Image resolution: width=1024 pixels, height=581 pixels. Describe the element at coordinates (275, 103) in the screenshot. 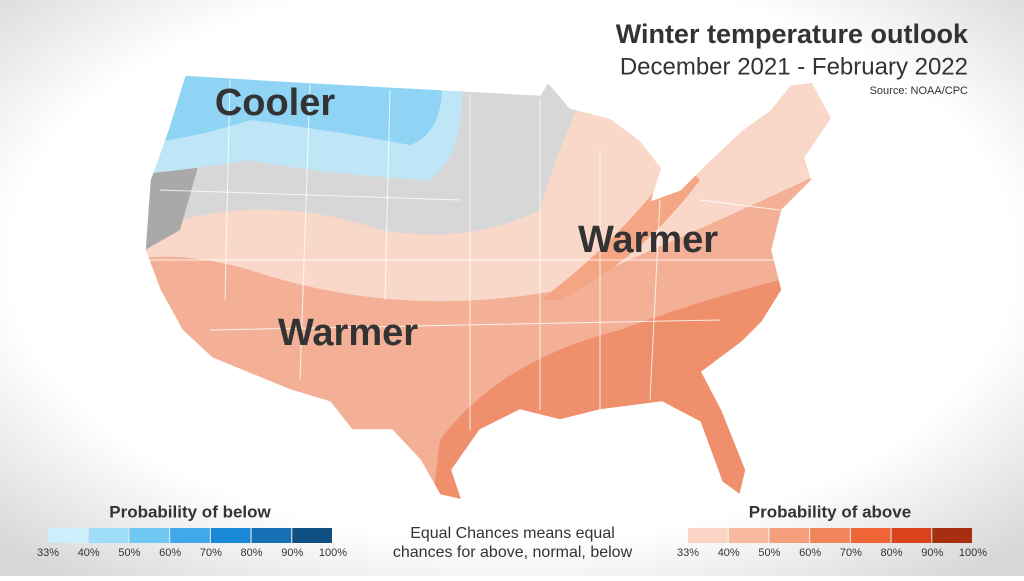

I see `region-label: Cooler` at that location.